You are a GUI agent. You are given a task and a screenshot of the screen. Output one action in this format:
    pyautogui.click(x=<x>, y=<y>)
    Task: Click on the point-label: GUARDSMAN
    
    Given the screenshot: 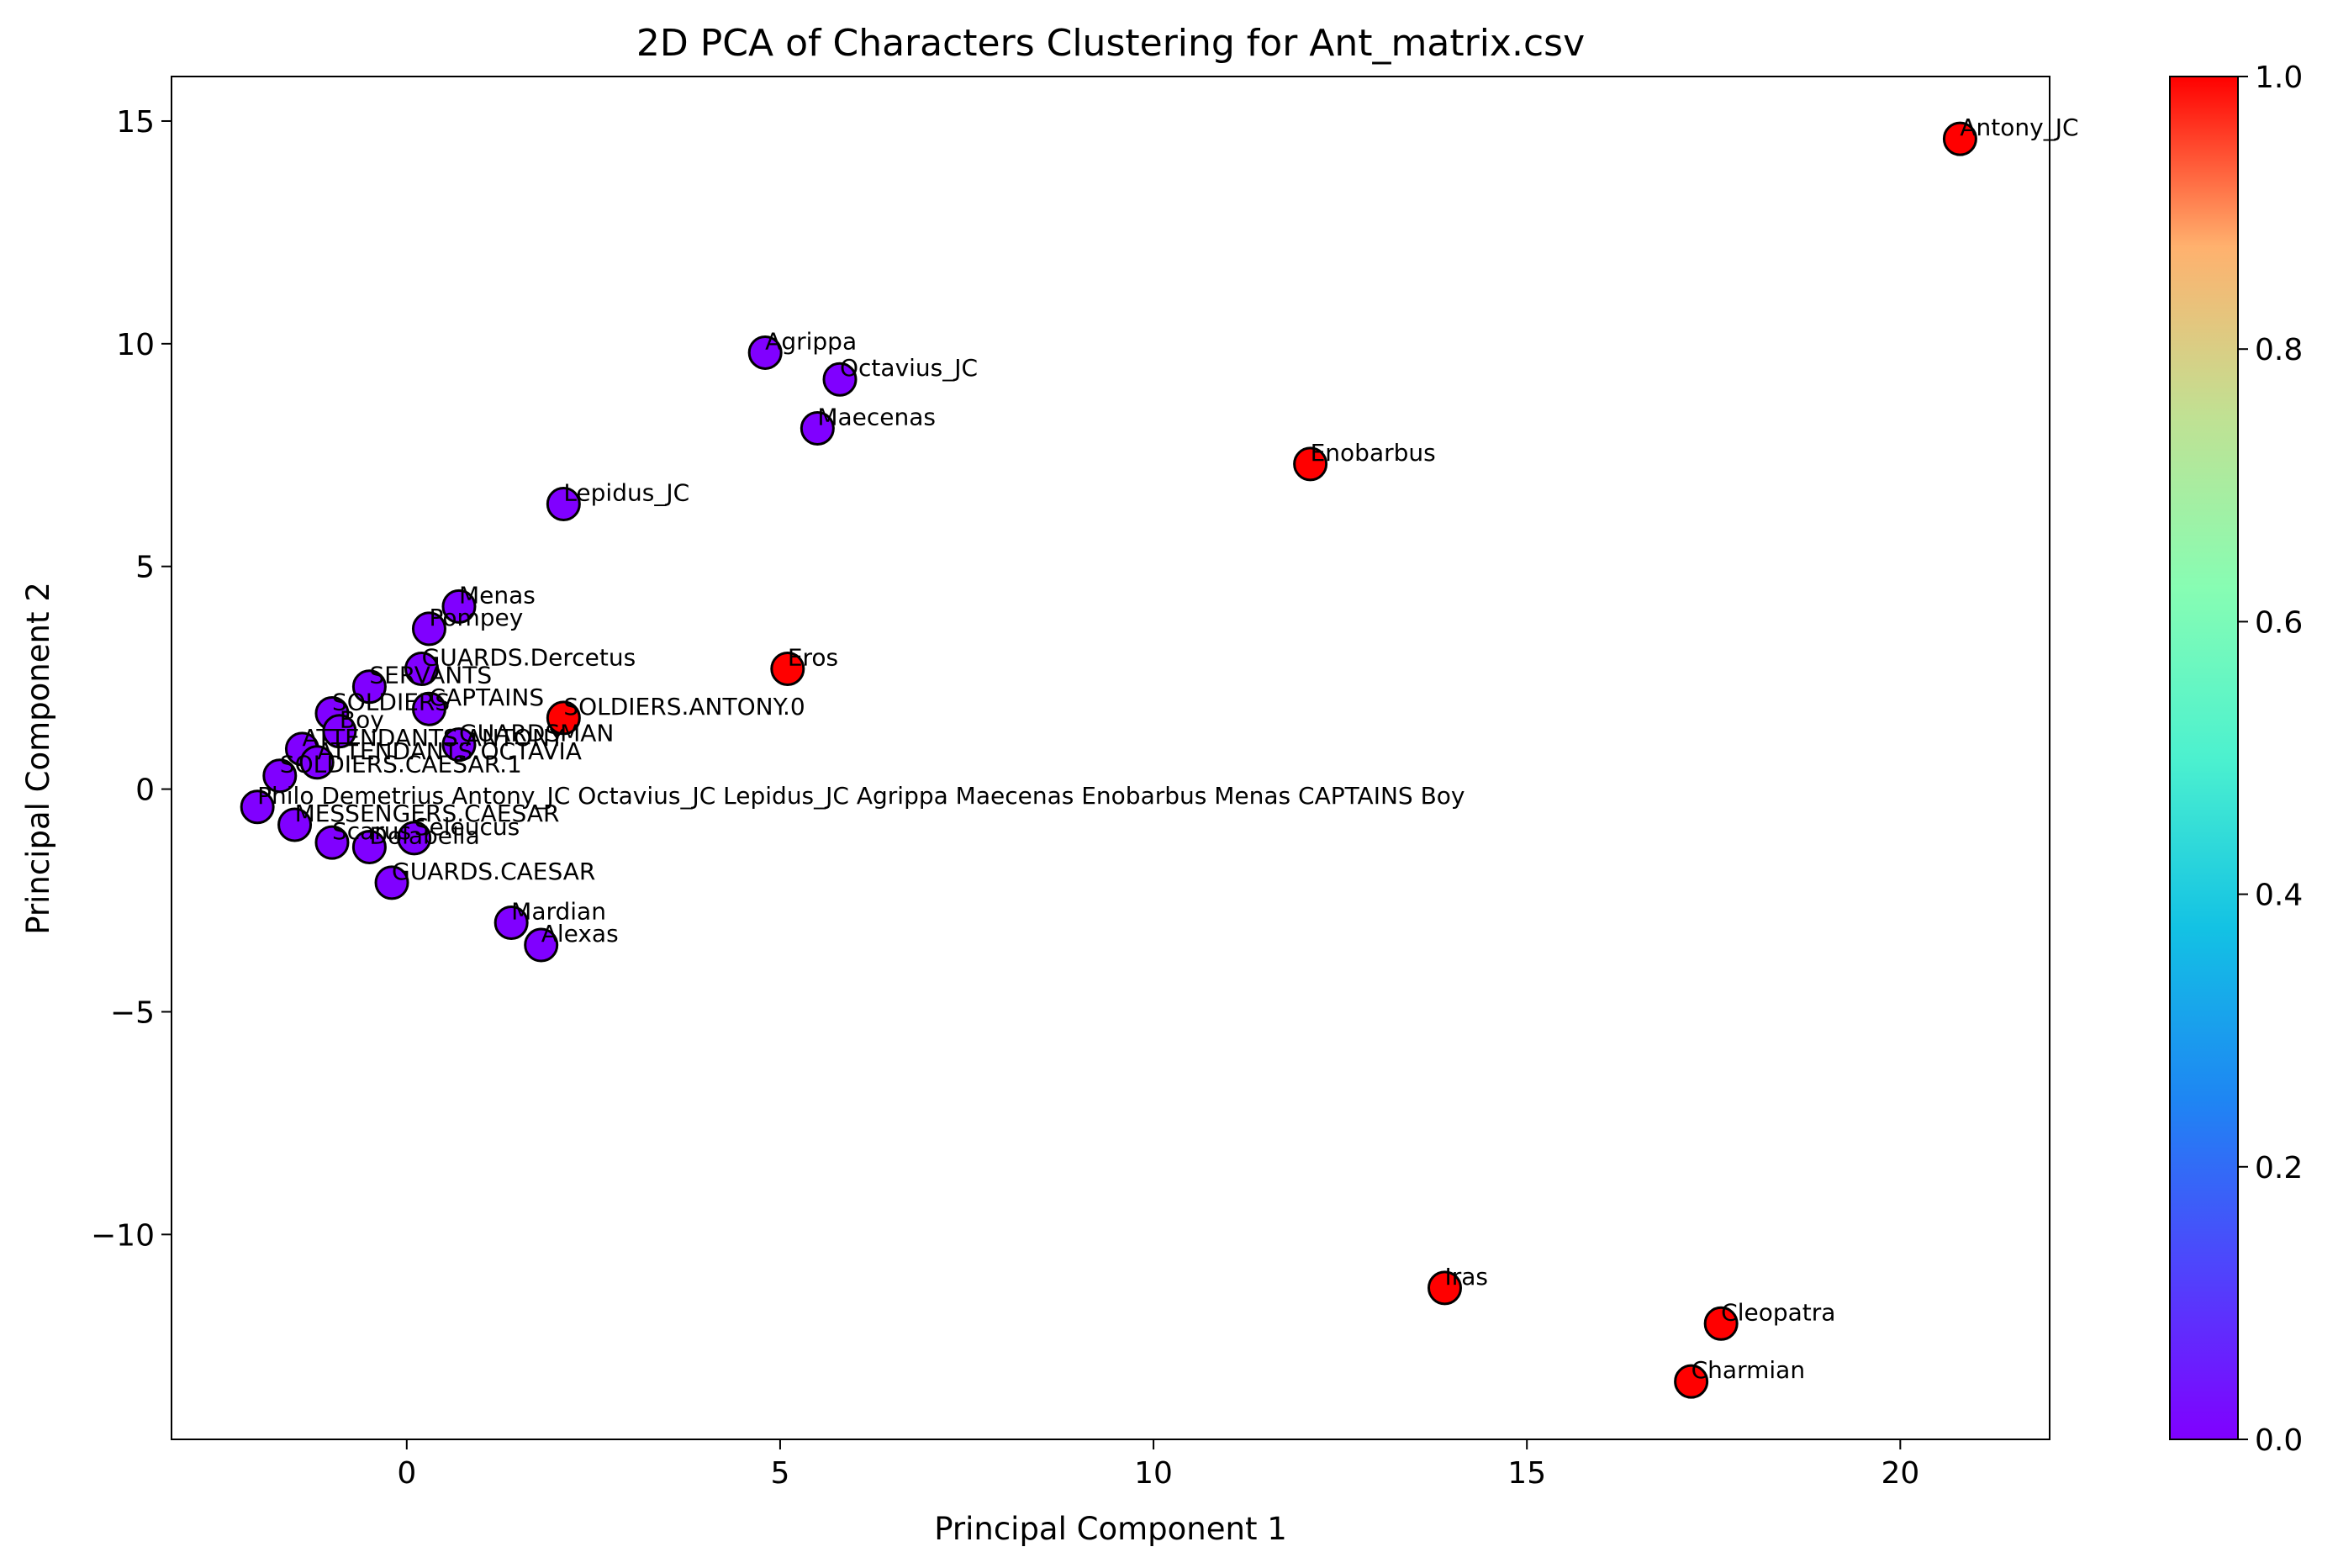 What is the action you would take?
    pyautogui.click(x=536, y=734)
    